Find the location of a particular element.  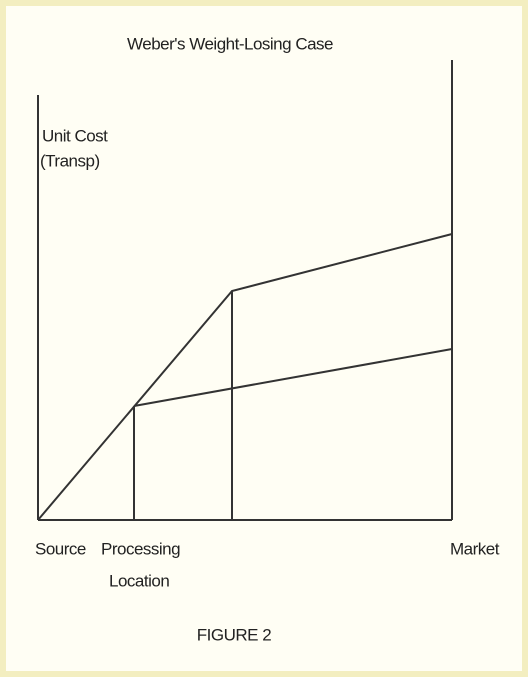

title: Weber's Weight-Losing Case is located at coordinates (230, 43).